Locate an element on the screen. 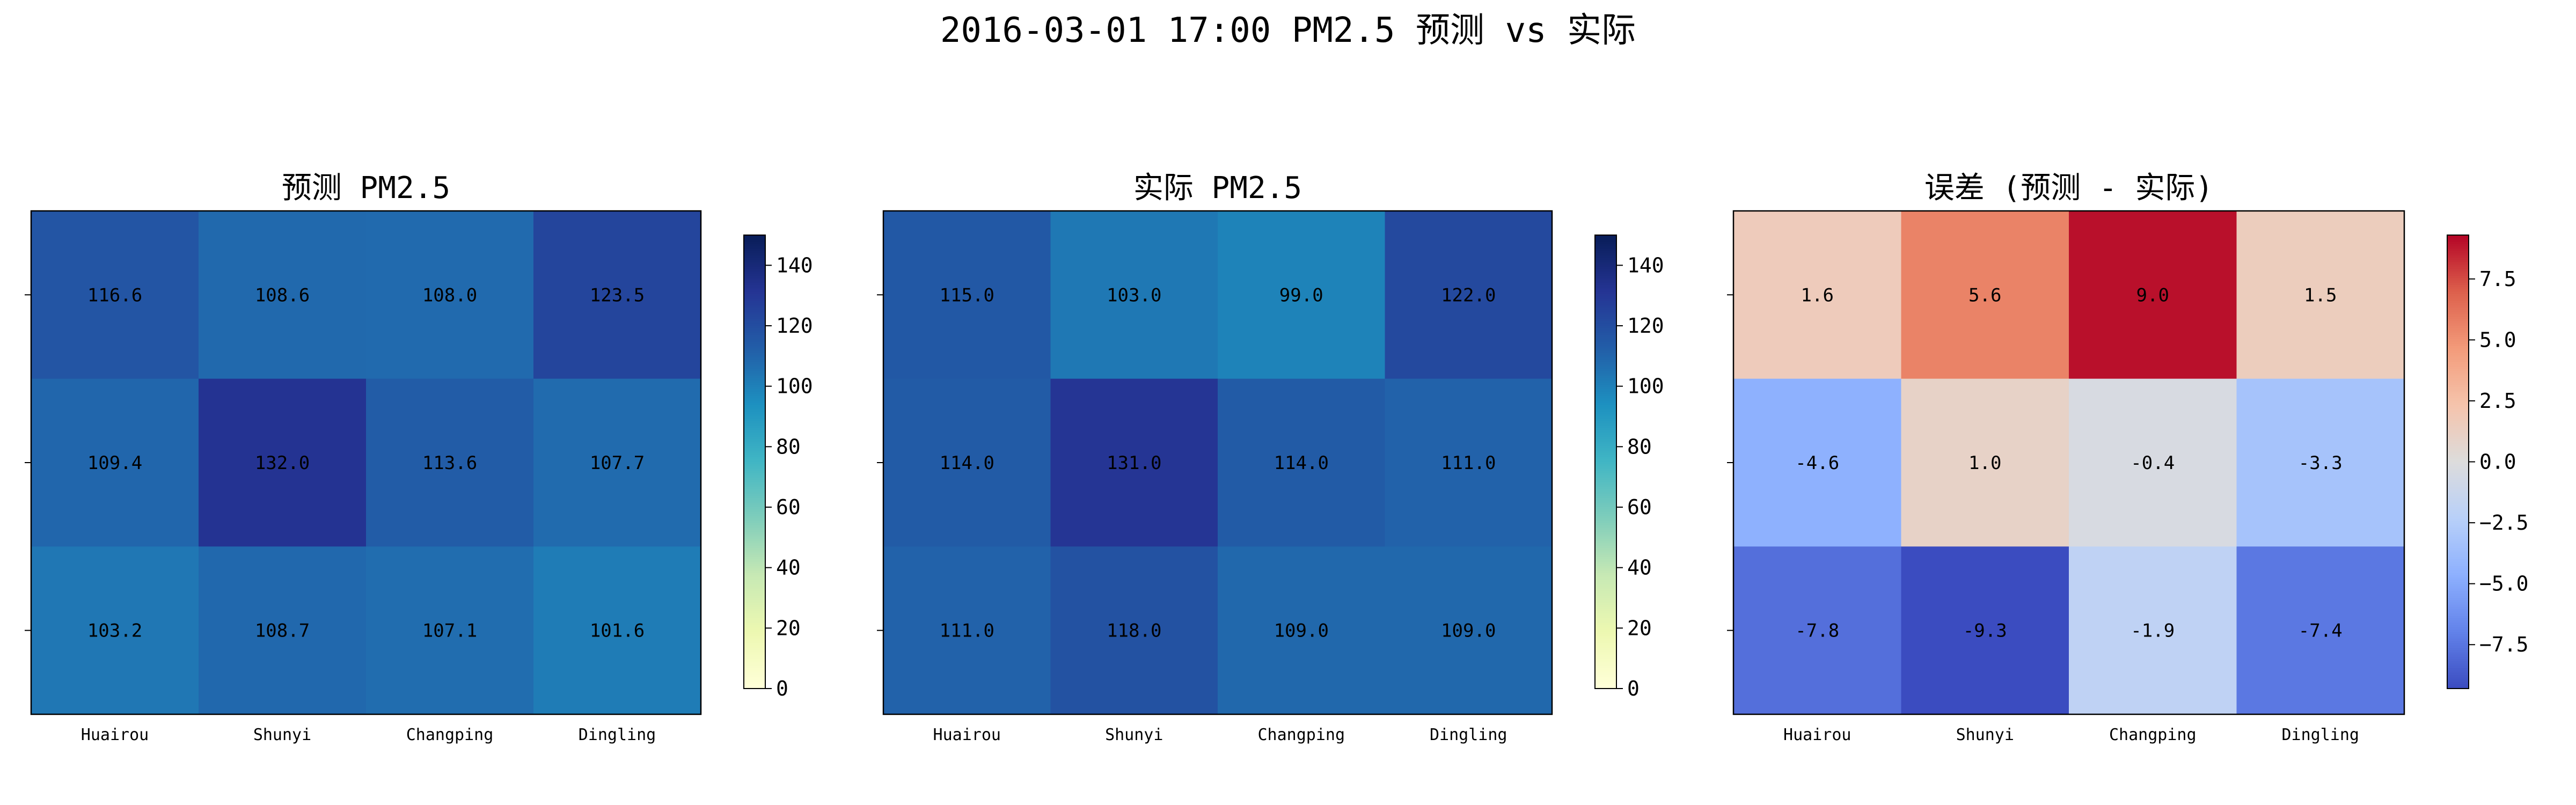  cell-value-label: 132.0 is located at coordinates (282, 463).